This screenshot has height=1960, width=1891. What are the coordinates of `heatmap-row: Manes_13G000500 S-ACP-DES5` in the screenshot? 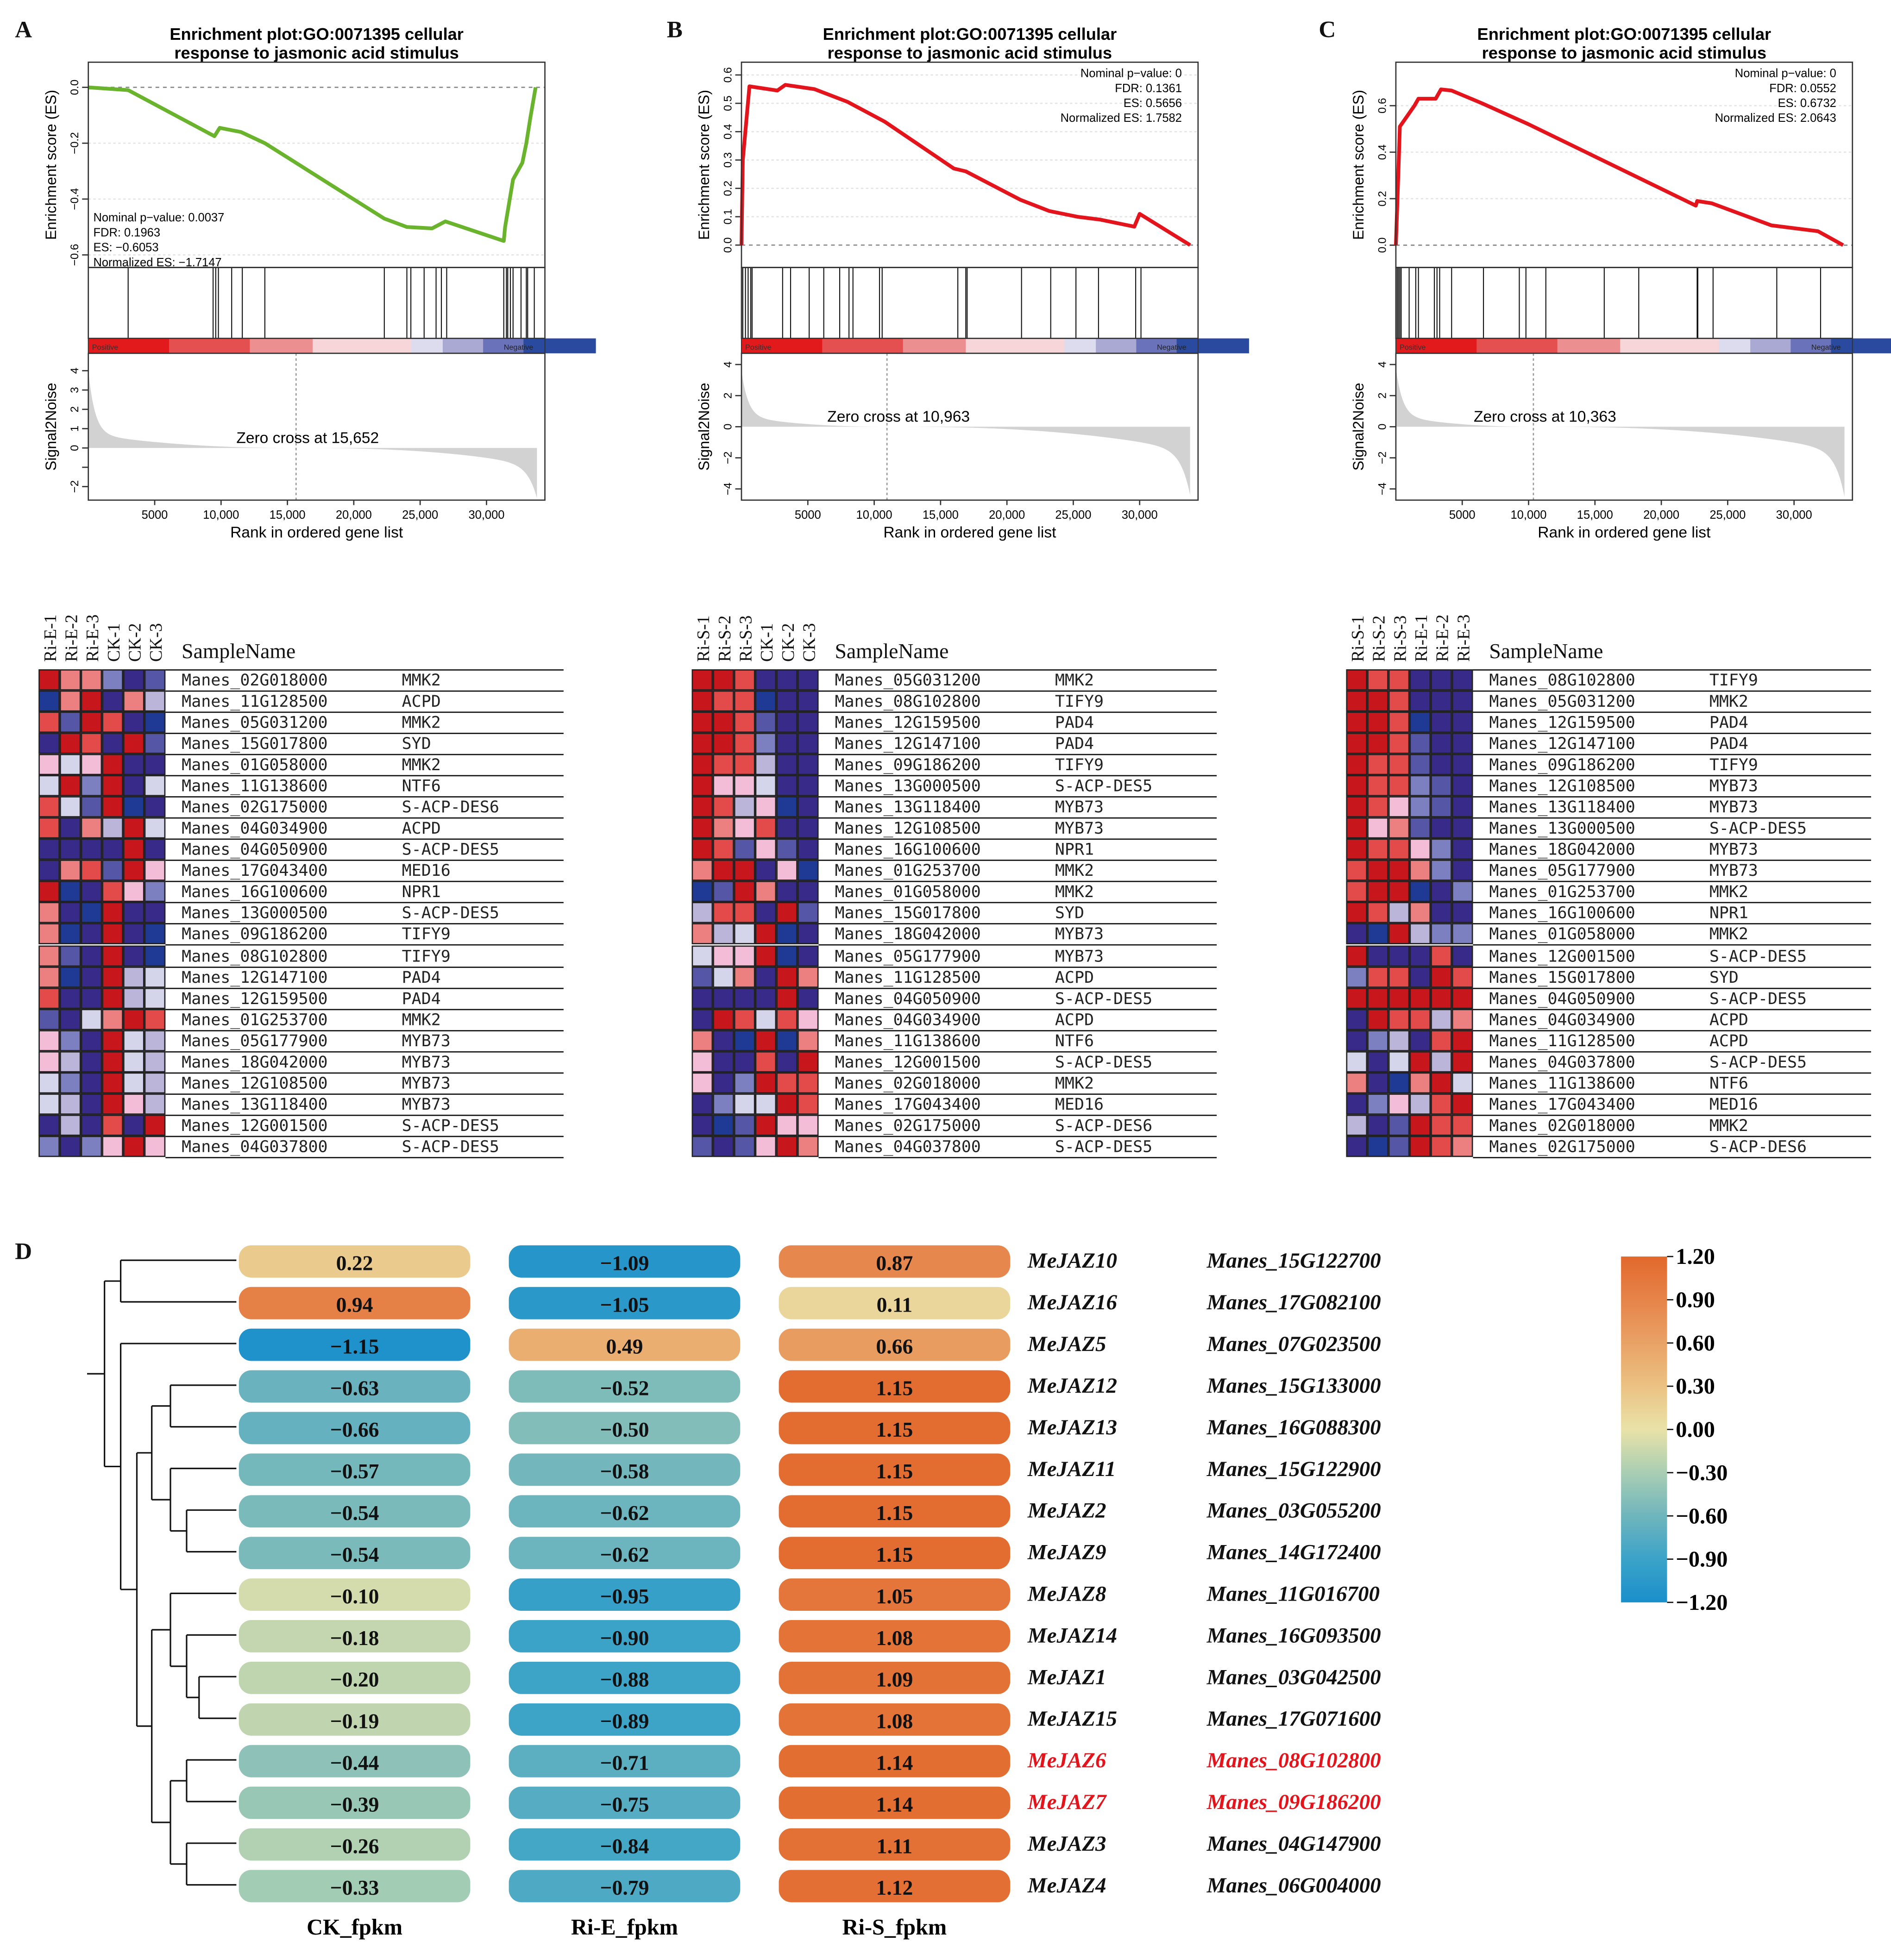 It's located at (301, 913).